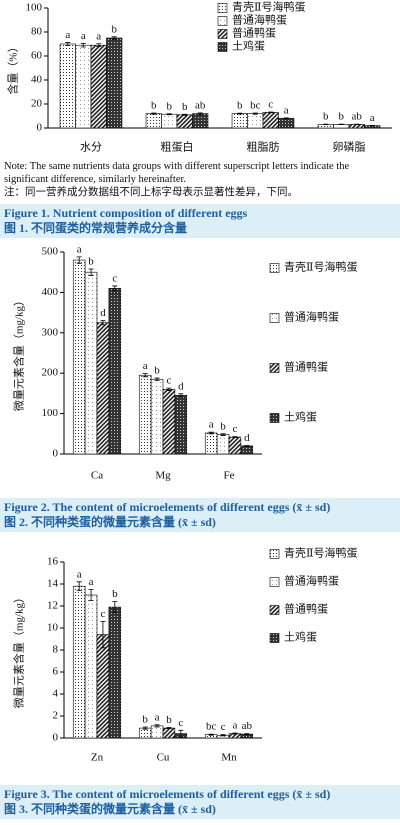 This screenshot has height=825, width=400. Describe the element at coordinates (56, 672) in the screenshot. I see `y-tick-label: 6` at that location.